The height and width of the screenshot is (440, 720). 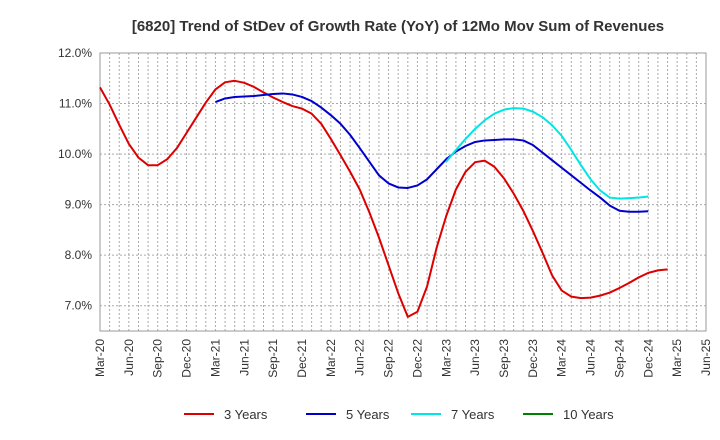 What do you see at coordinates (399, 414) in the screenshot?
I see `legend: 3 Years 5 Years 7 Years 10 Years` at bounding box center [399, 414].